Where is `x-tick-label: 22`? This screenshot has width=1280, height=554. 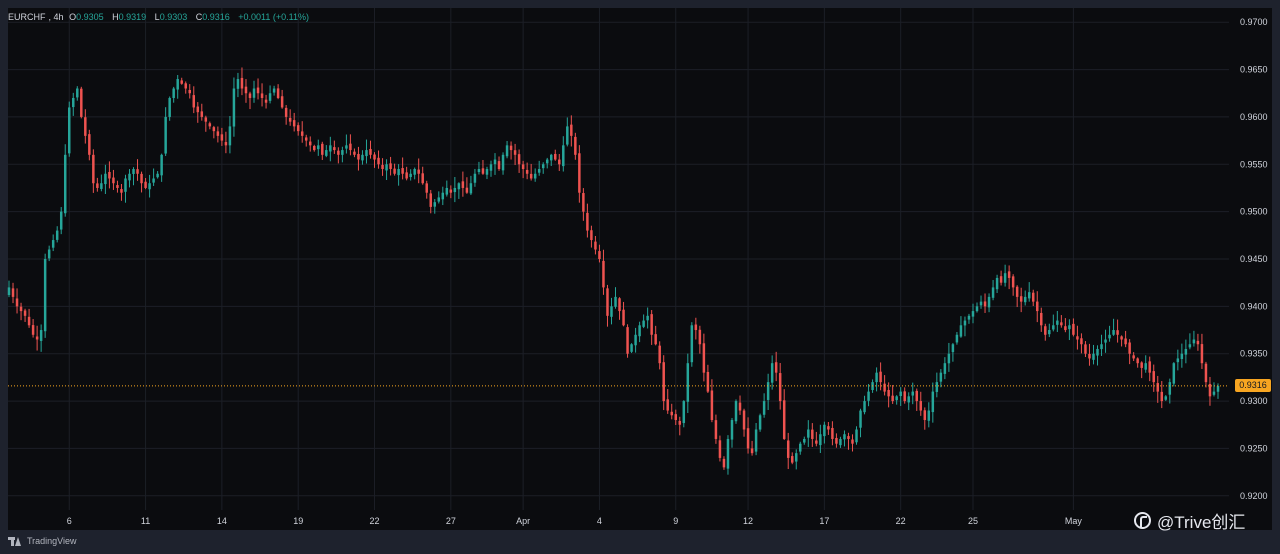
x-tick-label: 22 is located at coordinates (901, 521).